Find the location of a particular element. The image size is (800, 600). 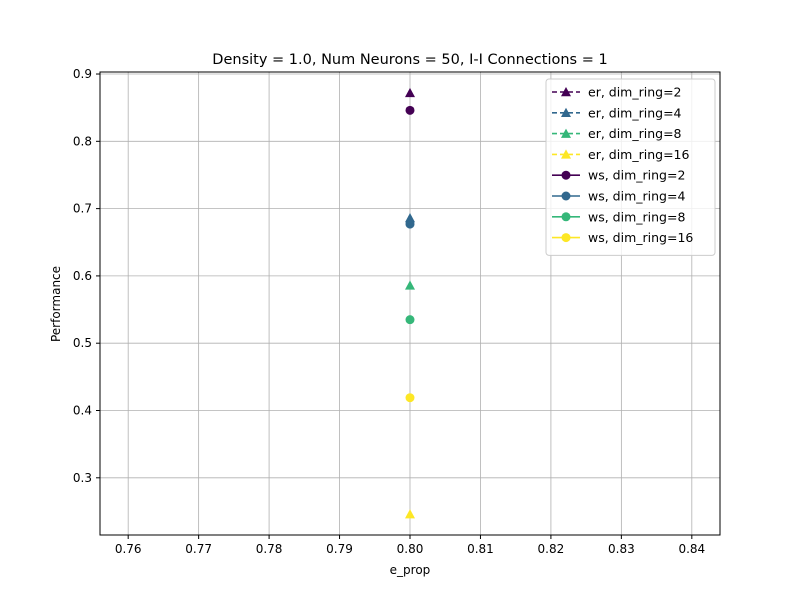

y-tick-label: 0.3 is located at coordinates (82, 478).